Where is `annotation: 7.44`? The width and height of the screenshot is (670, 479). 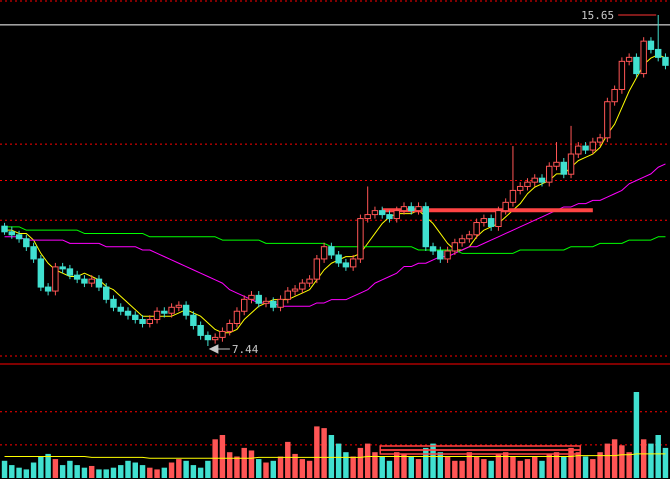 annotation: 7.44 is located at coordinates (245, 349).